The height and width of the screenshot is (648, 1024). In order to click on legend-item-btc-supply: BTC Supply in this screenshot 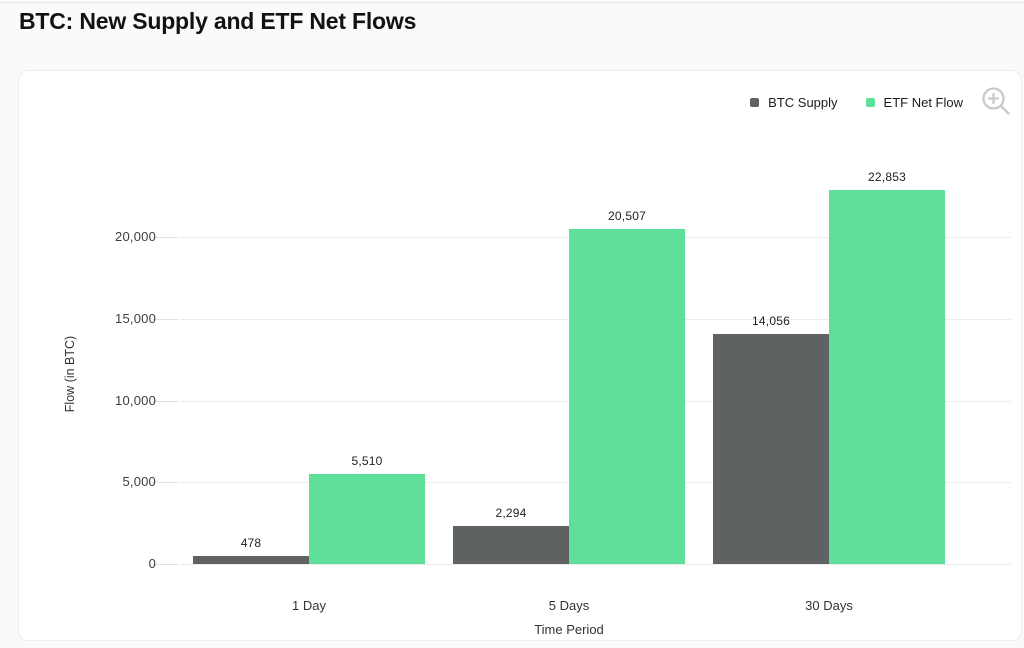, I will do `click(794, 102)`.